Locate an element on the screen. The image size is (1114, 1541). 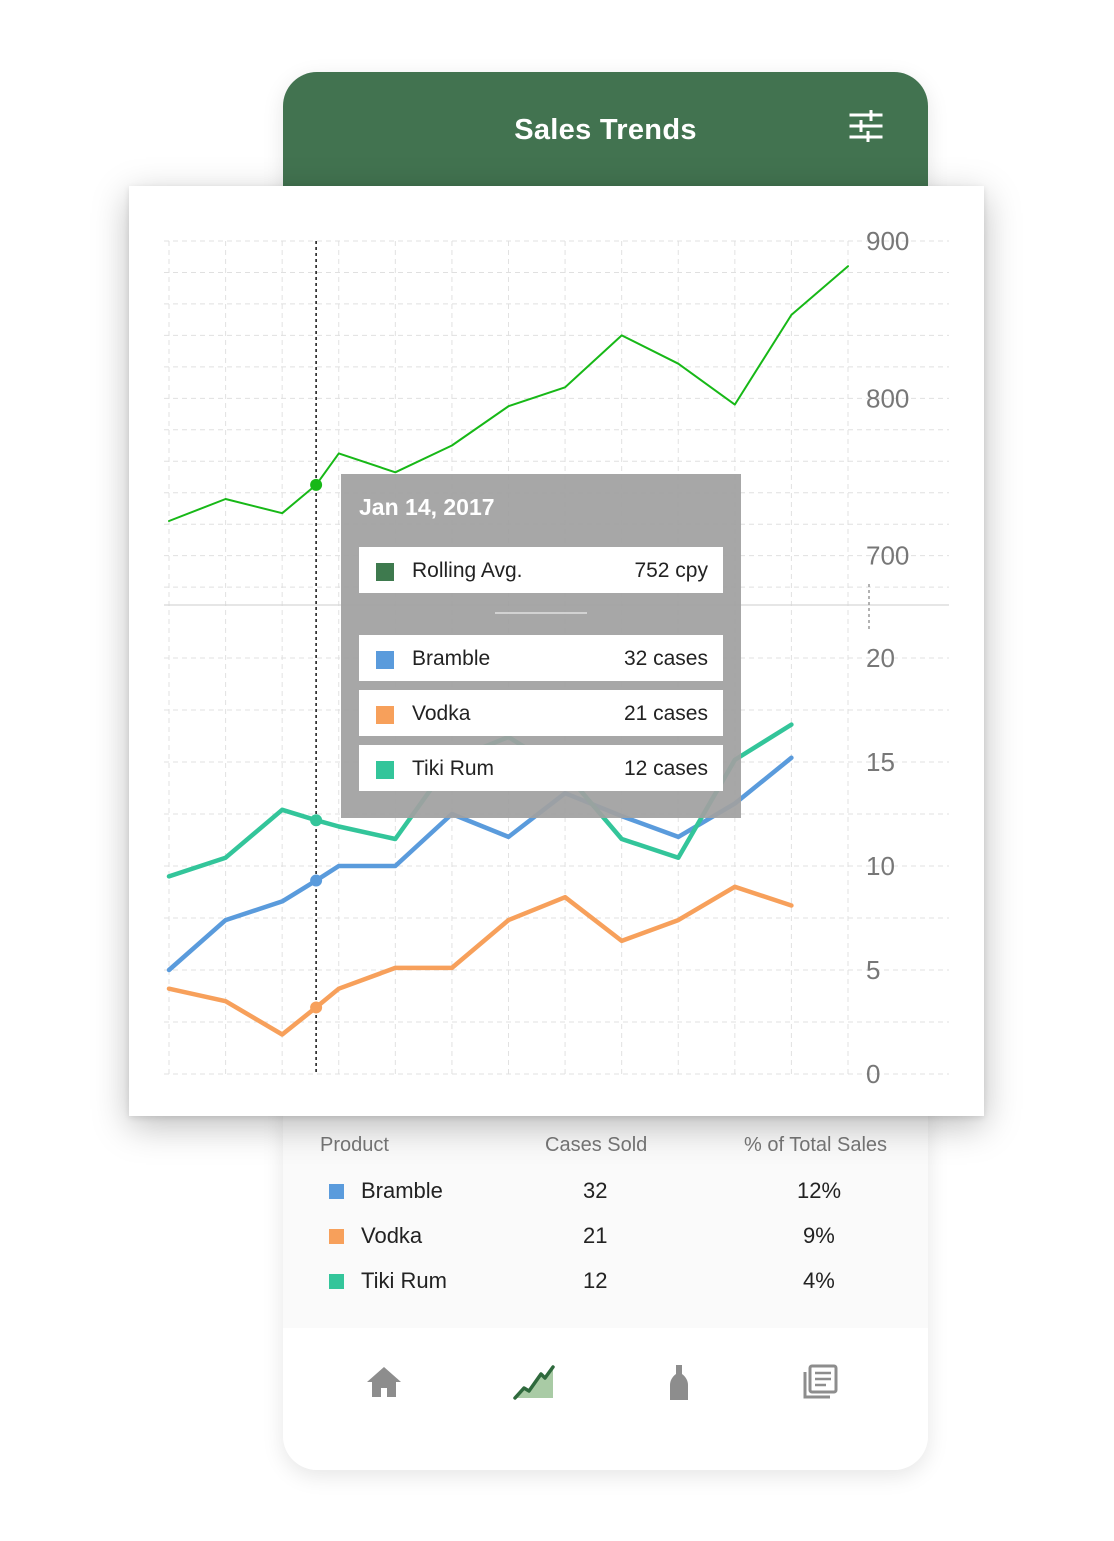
tooltip-value: 21 cases is located at coordinates (665, 713).